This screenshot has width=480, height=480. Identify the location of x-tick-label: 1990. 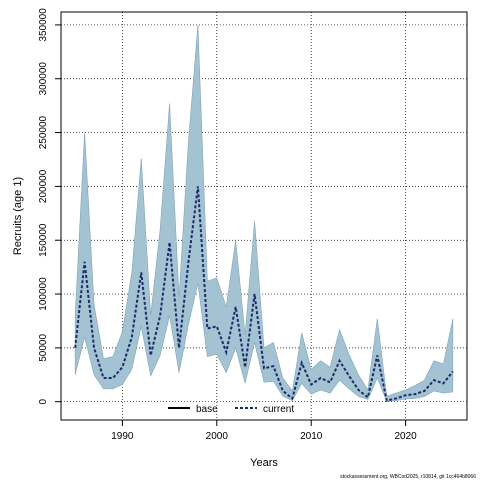
(122, 436).